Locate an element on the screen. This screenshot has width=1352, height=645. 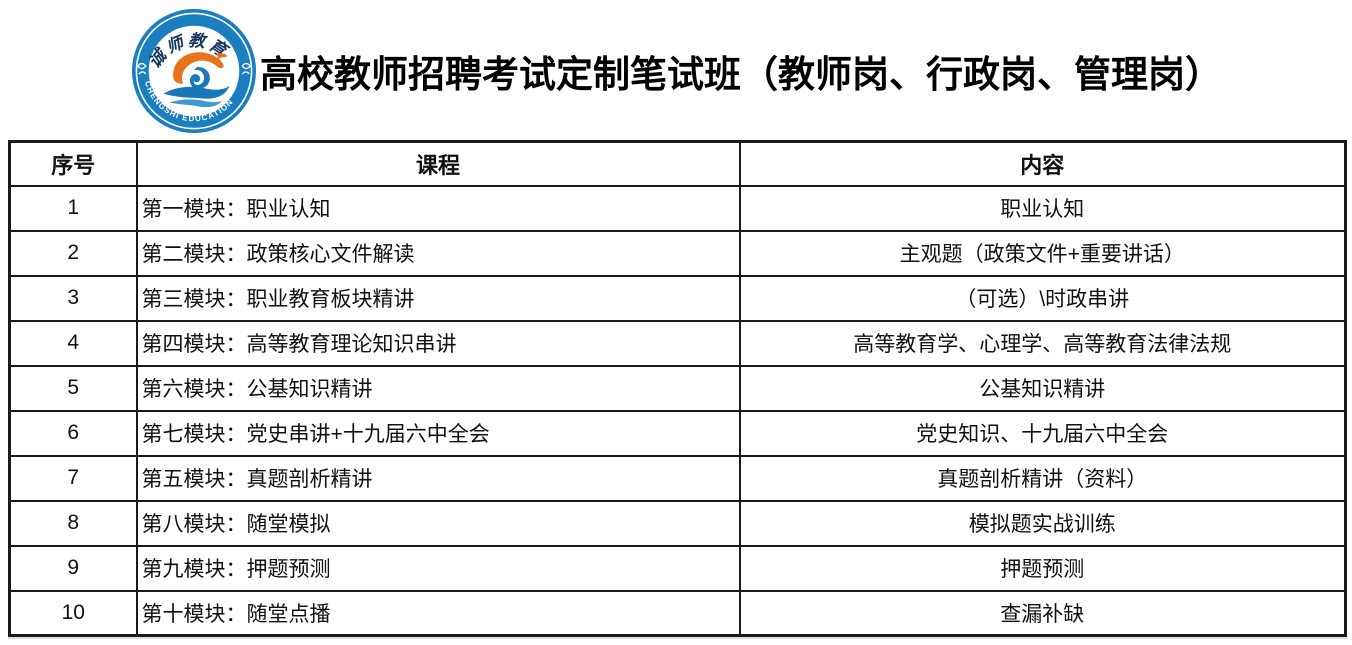
table-header-row: 序号 课程 内容 is located at coordinates (677, 163).